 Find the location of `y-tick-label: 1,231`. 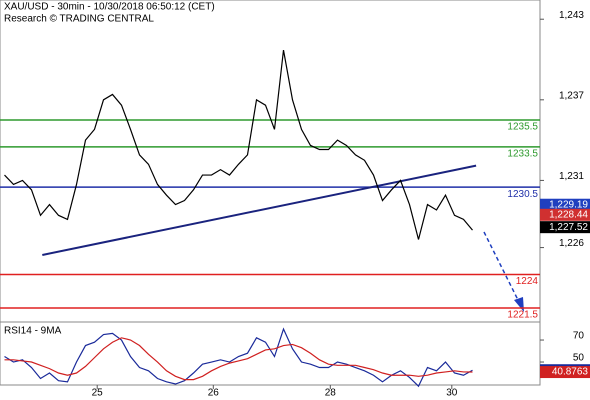

y-tick-label: 1,231 is located at coordinates (571, 176).